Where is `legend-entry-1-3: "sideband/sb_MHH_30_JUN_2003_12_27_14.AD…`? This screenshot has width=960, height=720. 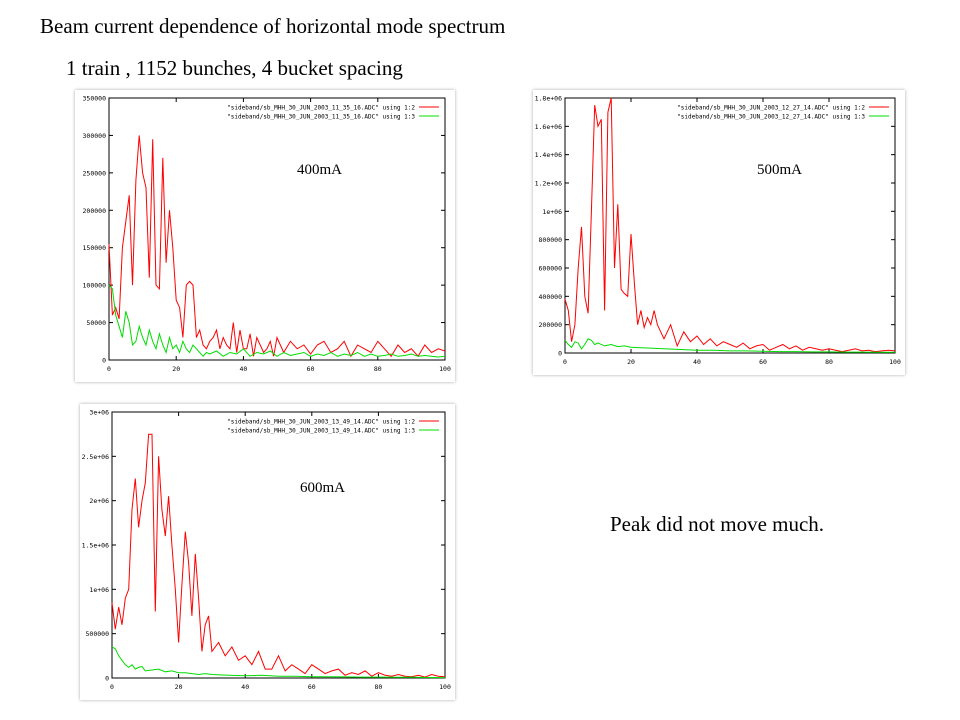 legend-entry-1-3: "sideband/sb_MHH_30_JUN_2003_12_27_14.AD… is located at coordinates (771, 116).